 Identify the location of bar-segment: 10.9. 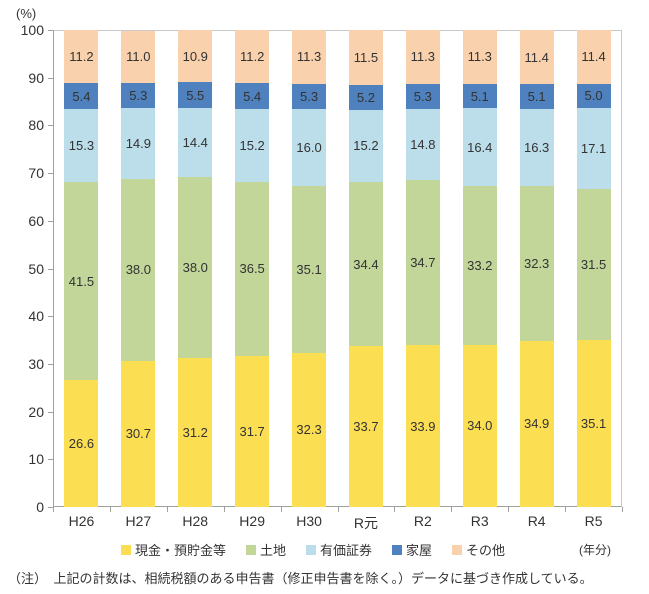
(195, 56).